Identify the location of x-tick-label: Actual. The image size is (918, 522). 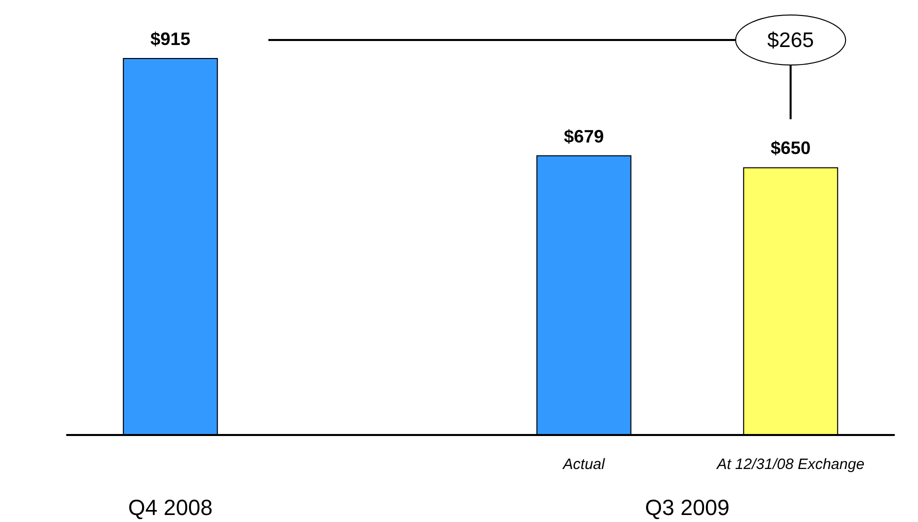
(584, 464).